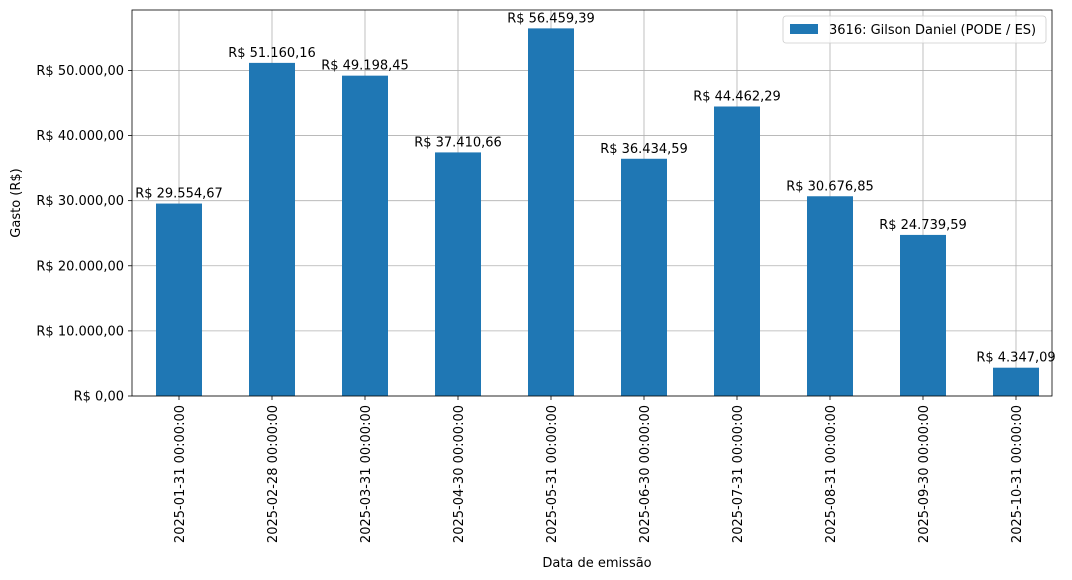 The width and height of the screenshot is (1072, 580). Describe the element at coordinates (1015, 358) in the screenshot. I see `bar-value-label: R$ 4.347,09` at that location.